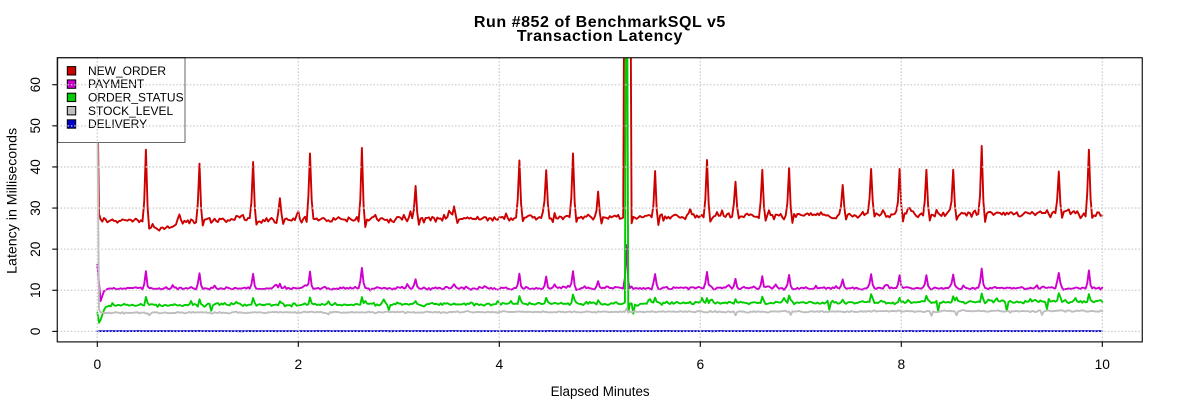  What do you see at coordinates (35, 167) in the screenshot?
I see `svg-text: 40` at bounding box center [35, 167].